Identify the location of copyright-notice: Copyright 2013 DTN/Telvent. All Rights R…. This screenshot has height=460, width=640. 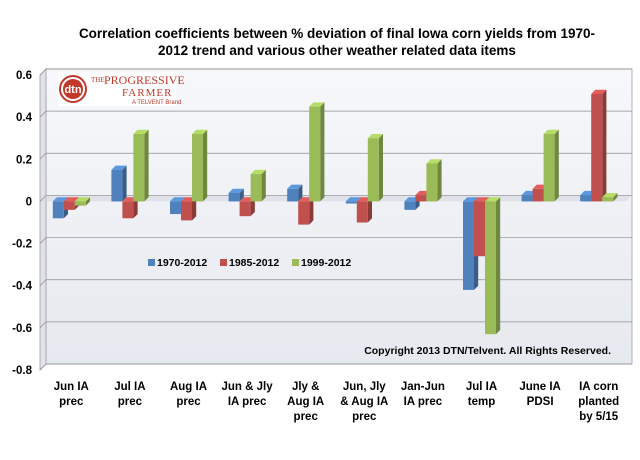
(487, 351).